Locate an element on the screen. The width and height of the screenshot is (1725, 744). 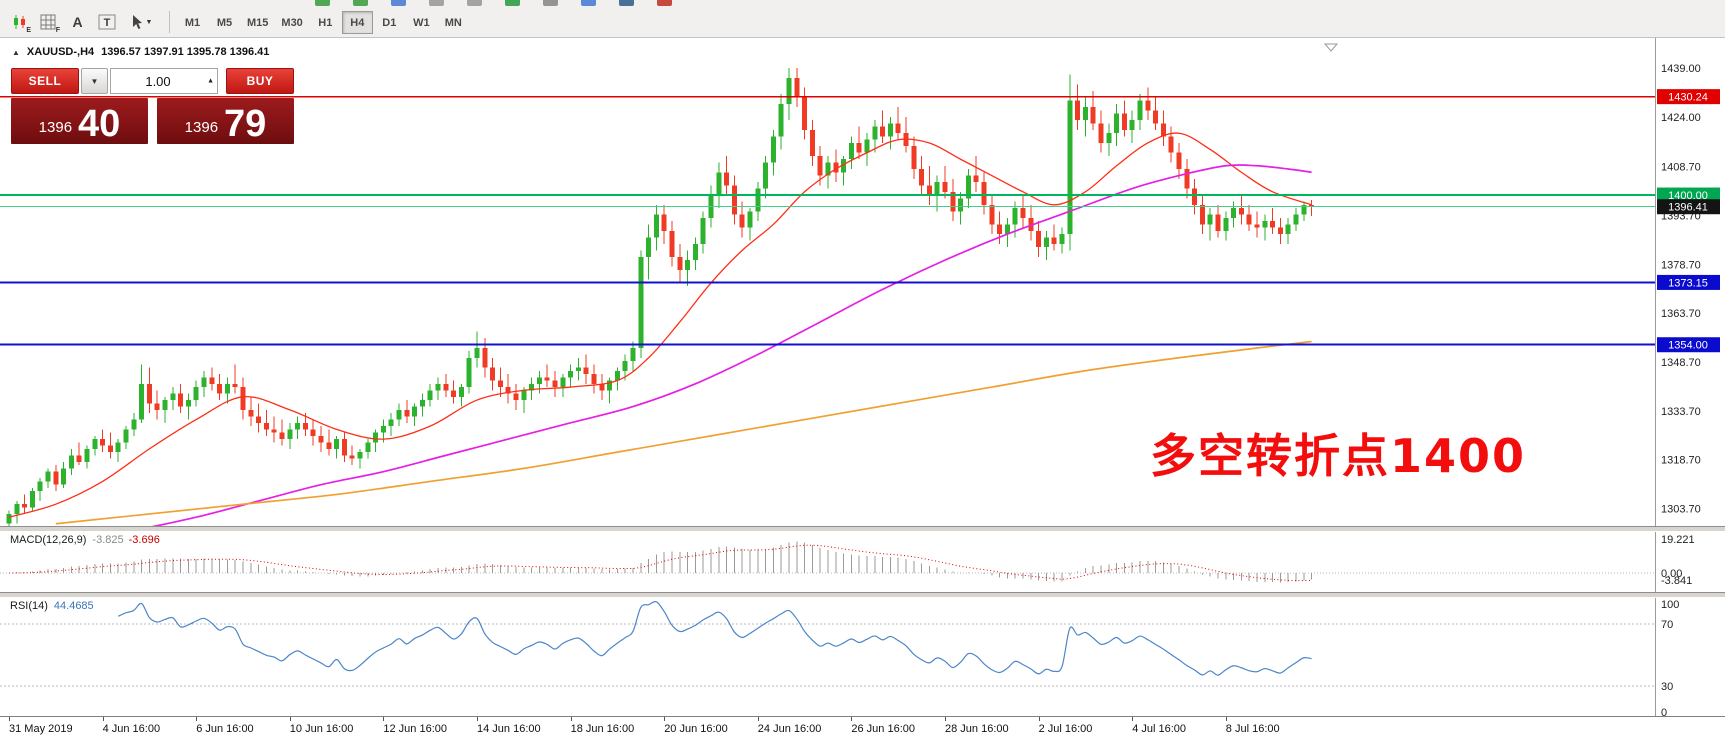
macd-axis-label: 0.00 is located at coordinates (1671, 574).